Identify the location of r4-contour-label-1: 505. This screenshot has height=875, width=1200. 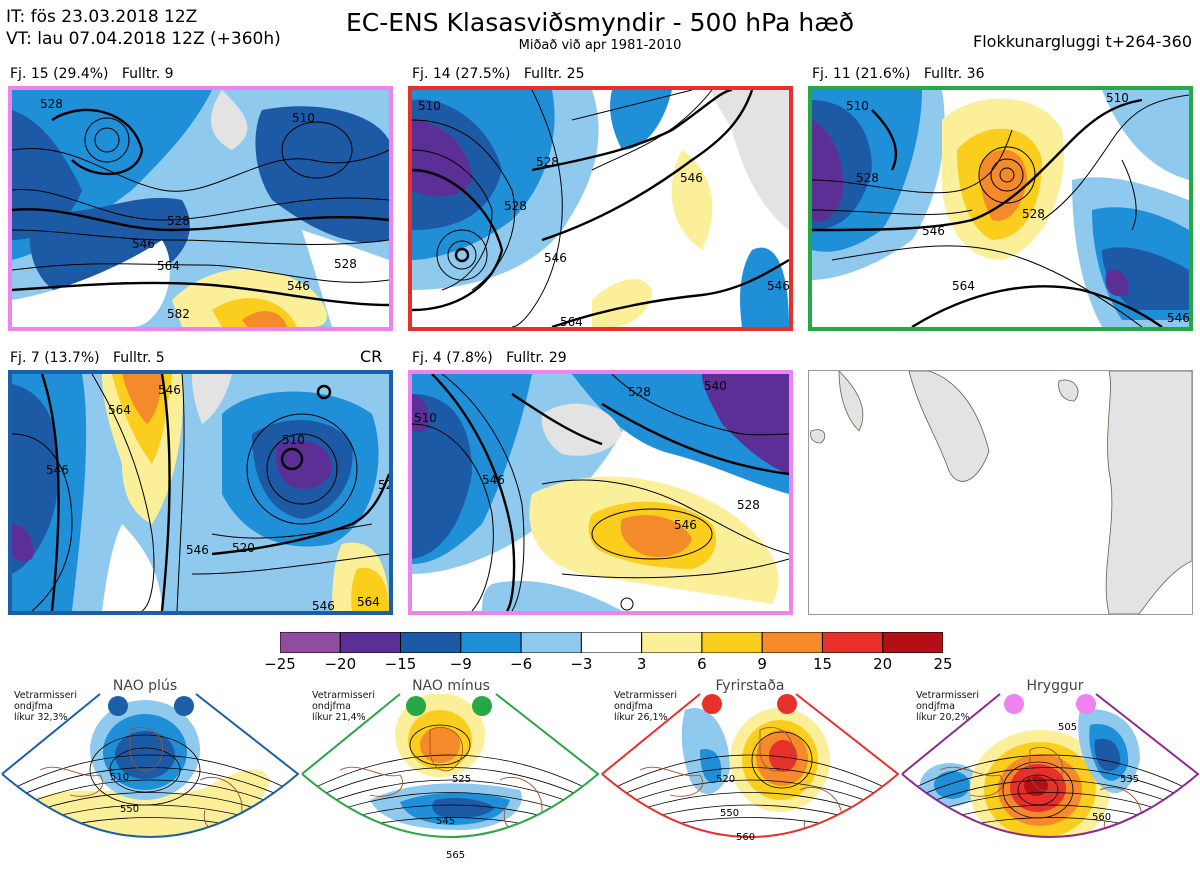
(1067, 727).